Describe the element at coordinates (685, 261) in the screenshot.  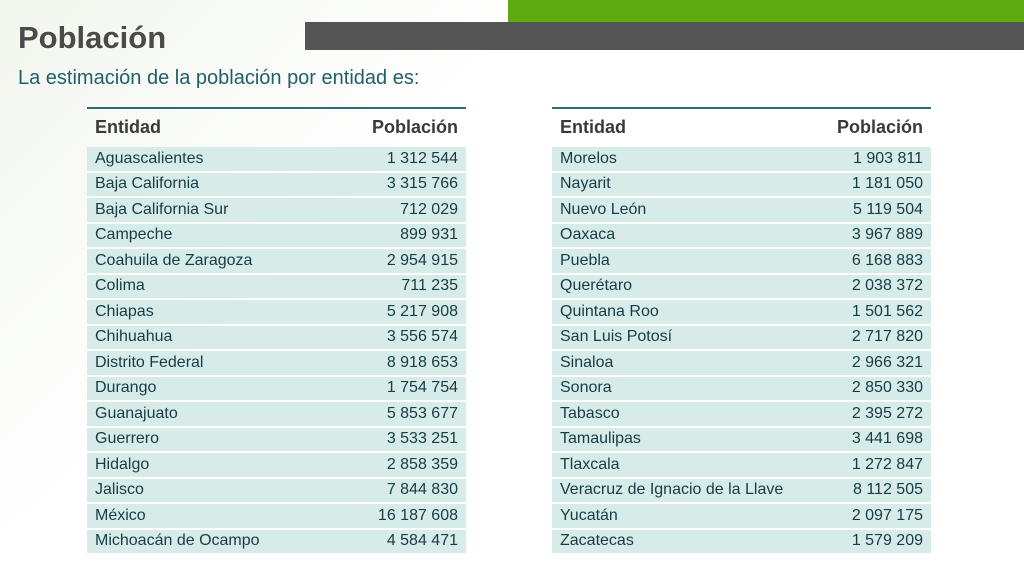
I see `cell-entity: Puebla` at that location.